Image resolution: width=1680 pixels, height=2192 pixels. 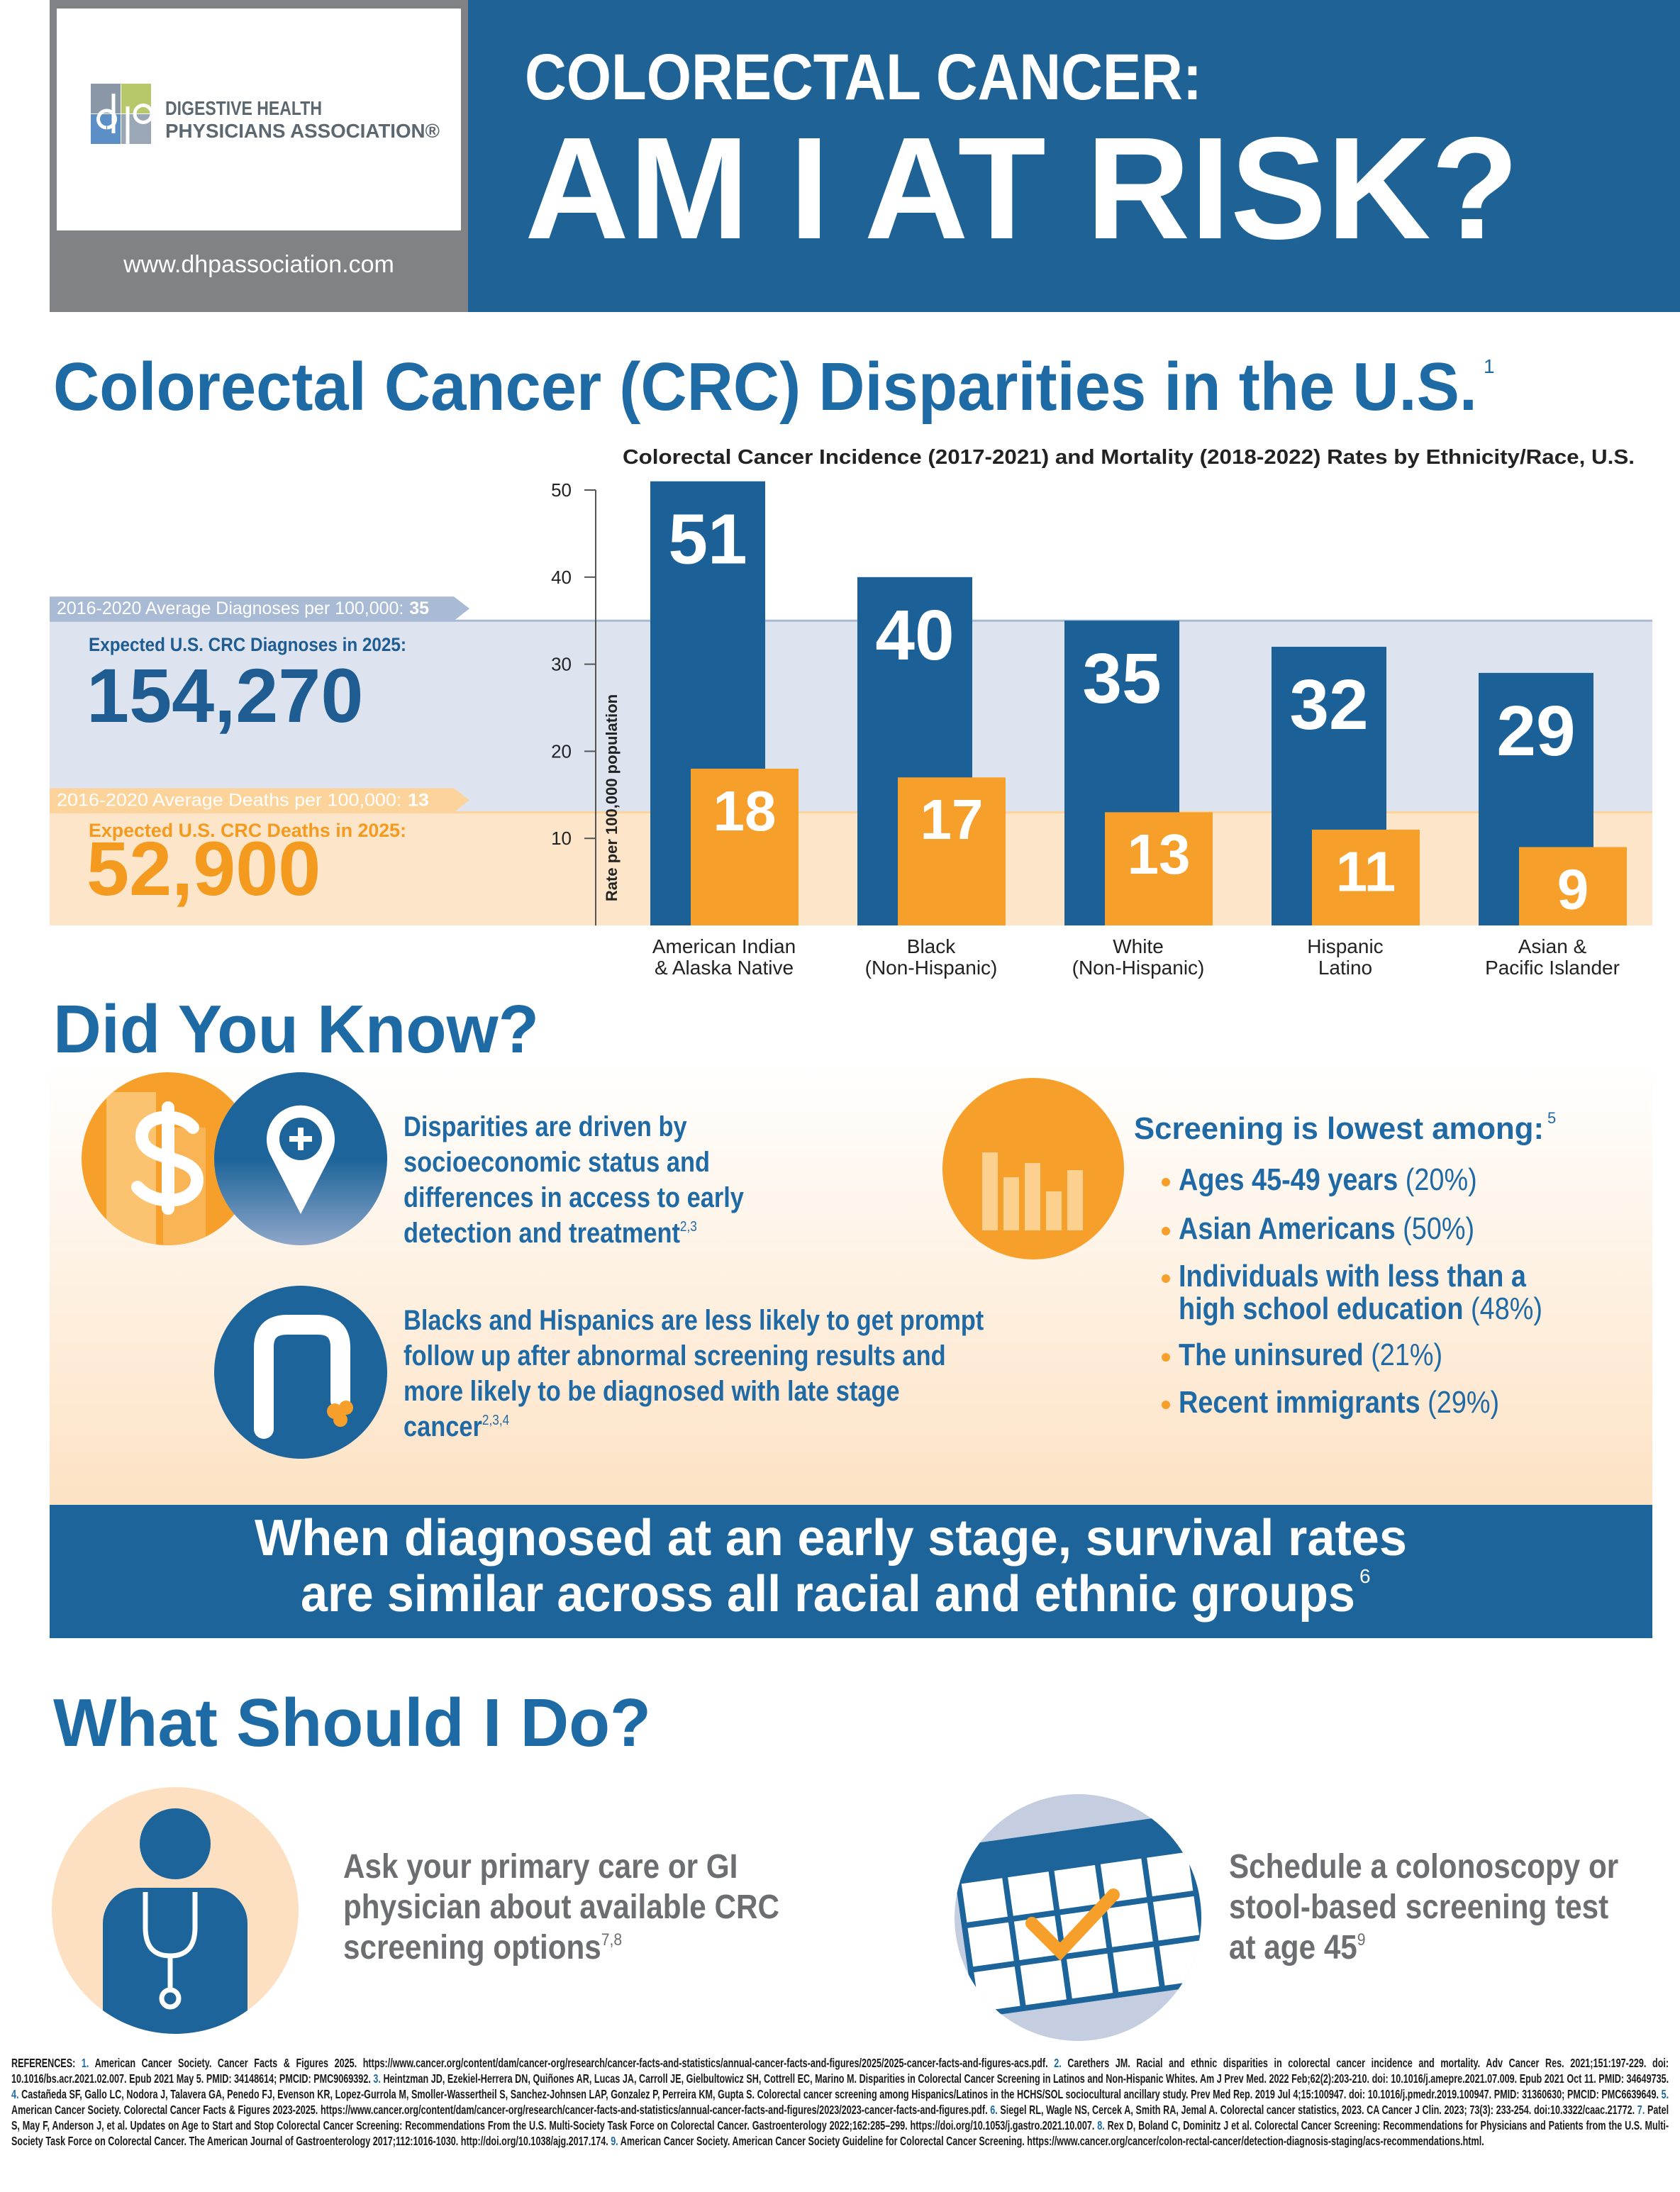 What do you see at coordinates (229, 800) in the screenshot?
I see `reference-label-text: 2016-2020 Average Deaths per 100,000:` at bounding box center [229, 800].